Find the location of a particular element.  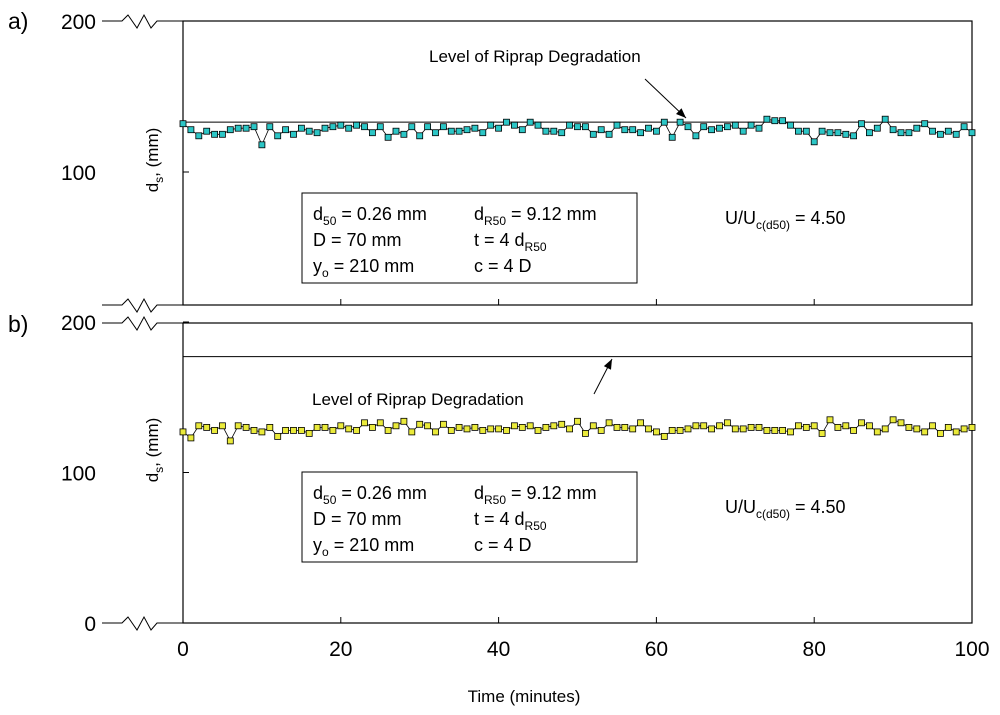

x-tick-label: 0 is located at coordinates (183, 649).